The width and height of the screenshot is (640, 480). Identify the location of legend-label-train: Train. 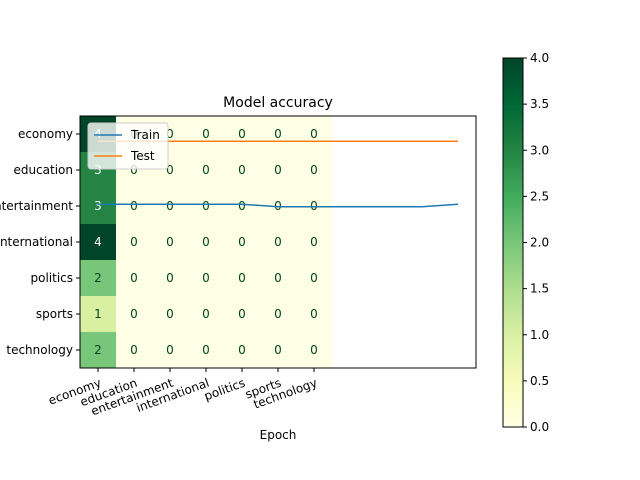
(145, 135).